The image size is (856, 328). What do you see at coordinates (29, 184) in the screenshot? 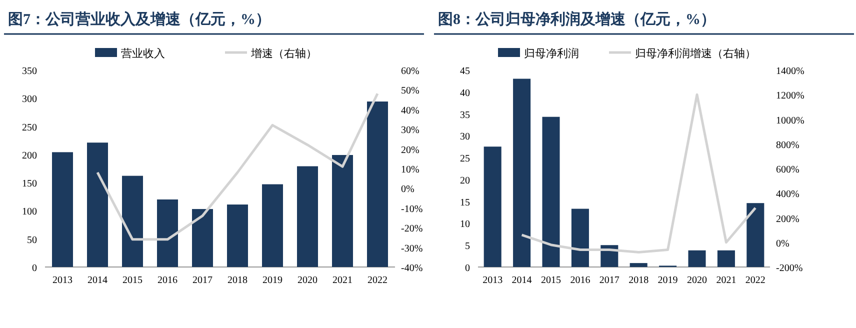
I see `y-tick-label: 150` at bounding box center [29, 184].